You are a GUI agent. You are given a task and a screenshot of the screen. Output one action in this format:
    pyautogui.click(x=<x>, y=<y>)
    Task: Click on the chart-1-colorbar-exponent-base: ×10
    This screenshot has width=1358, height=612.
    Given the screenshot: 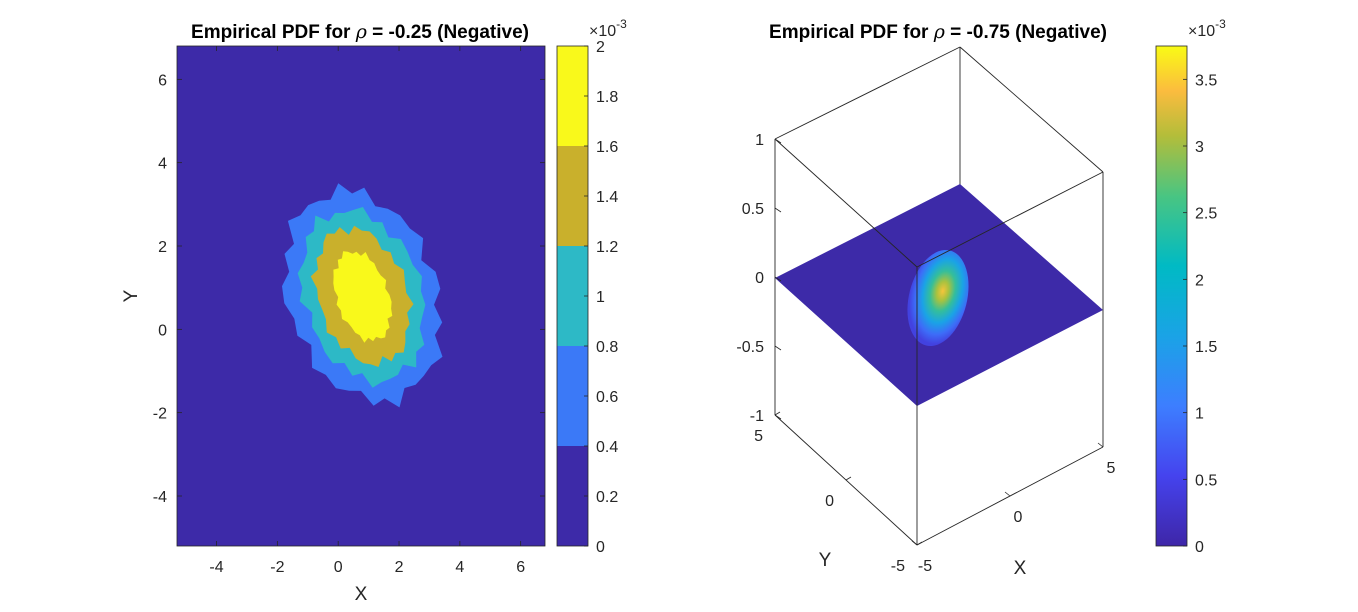 What is the action you would take?
    pyautogui.click(x=602, y=31)
    